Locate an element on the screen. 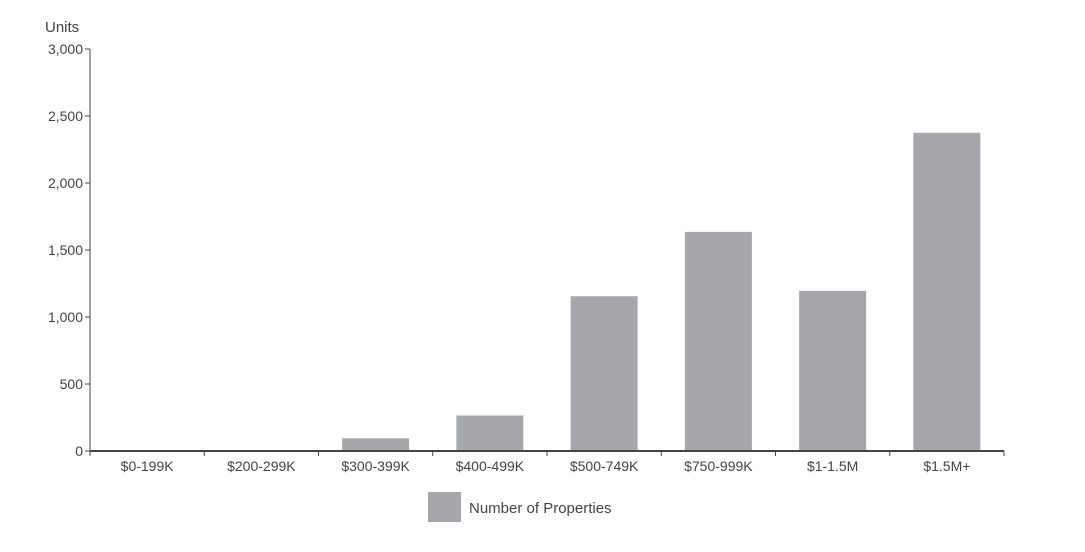 The image size is (1085, 552). y-tick-label: 2,000 is located at coordinates (65, 183).